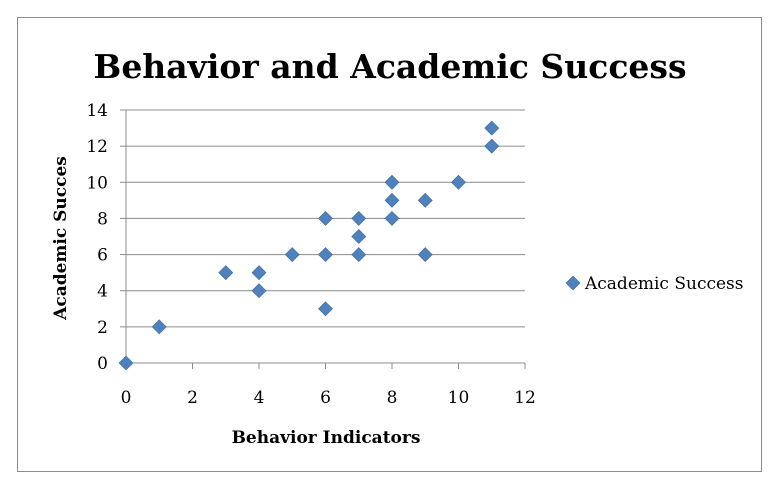 The height and width of the screenshot is (492, 778). Describe the element at coordinates (97, 237) in the screenshot. I see `y-tick-labels: 0 2 4 6 8 10 12 14` at that location.